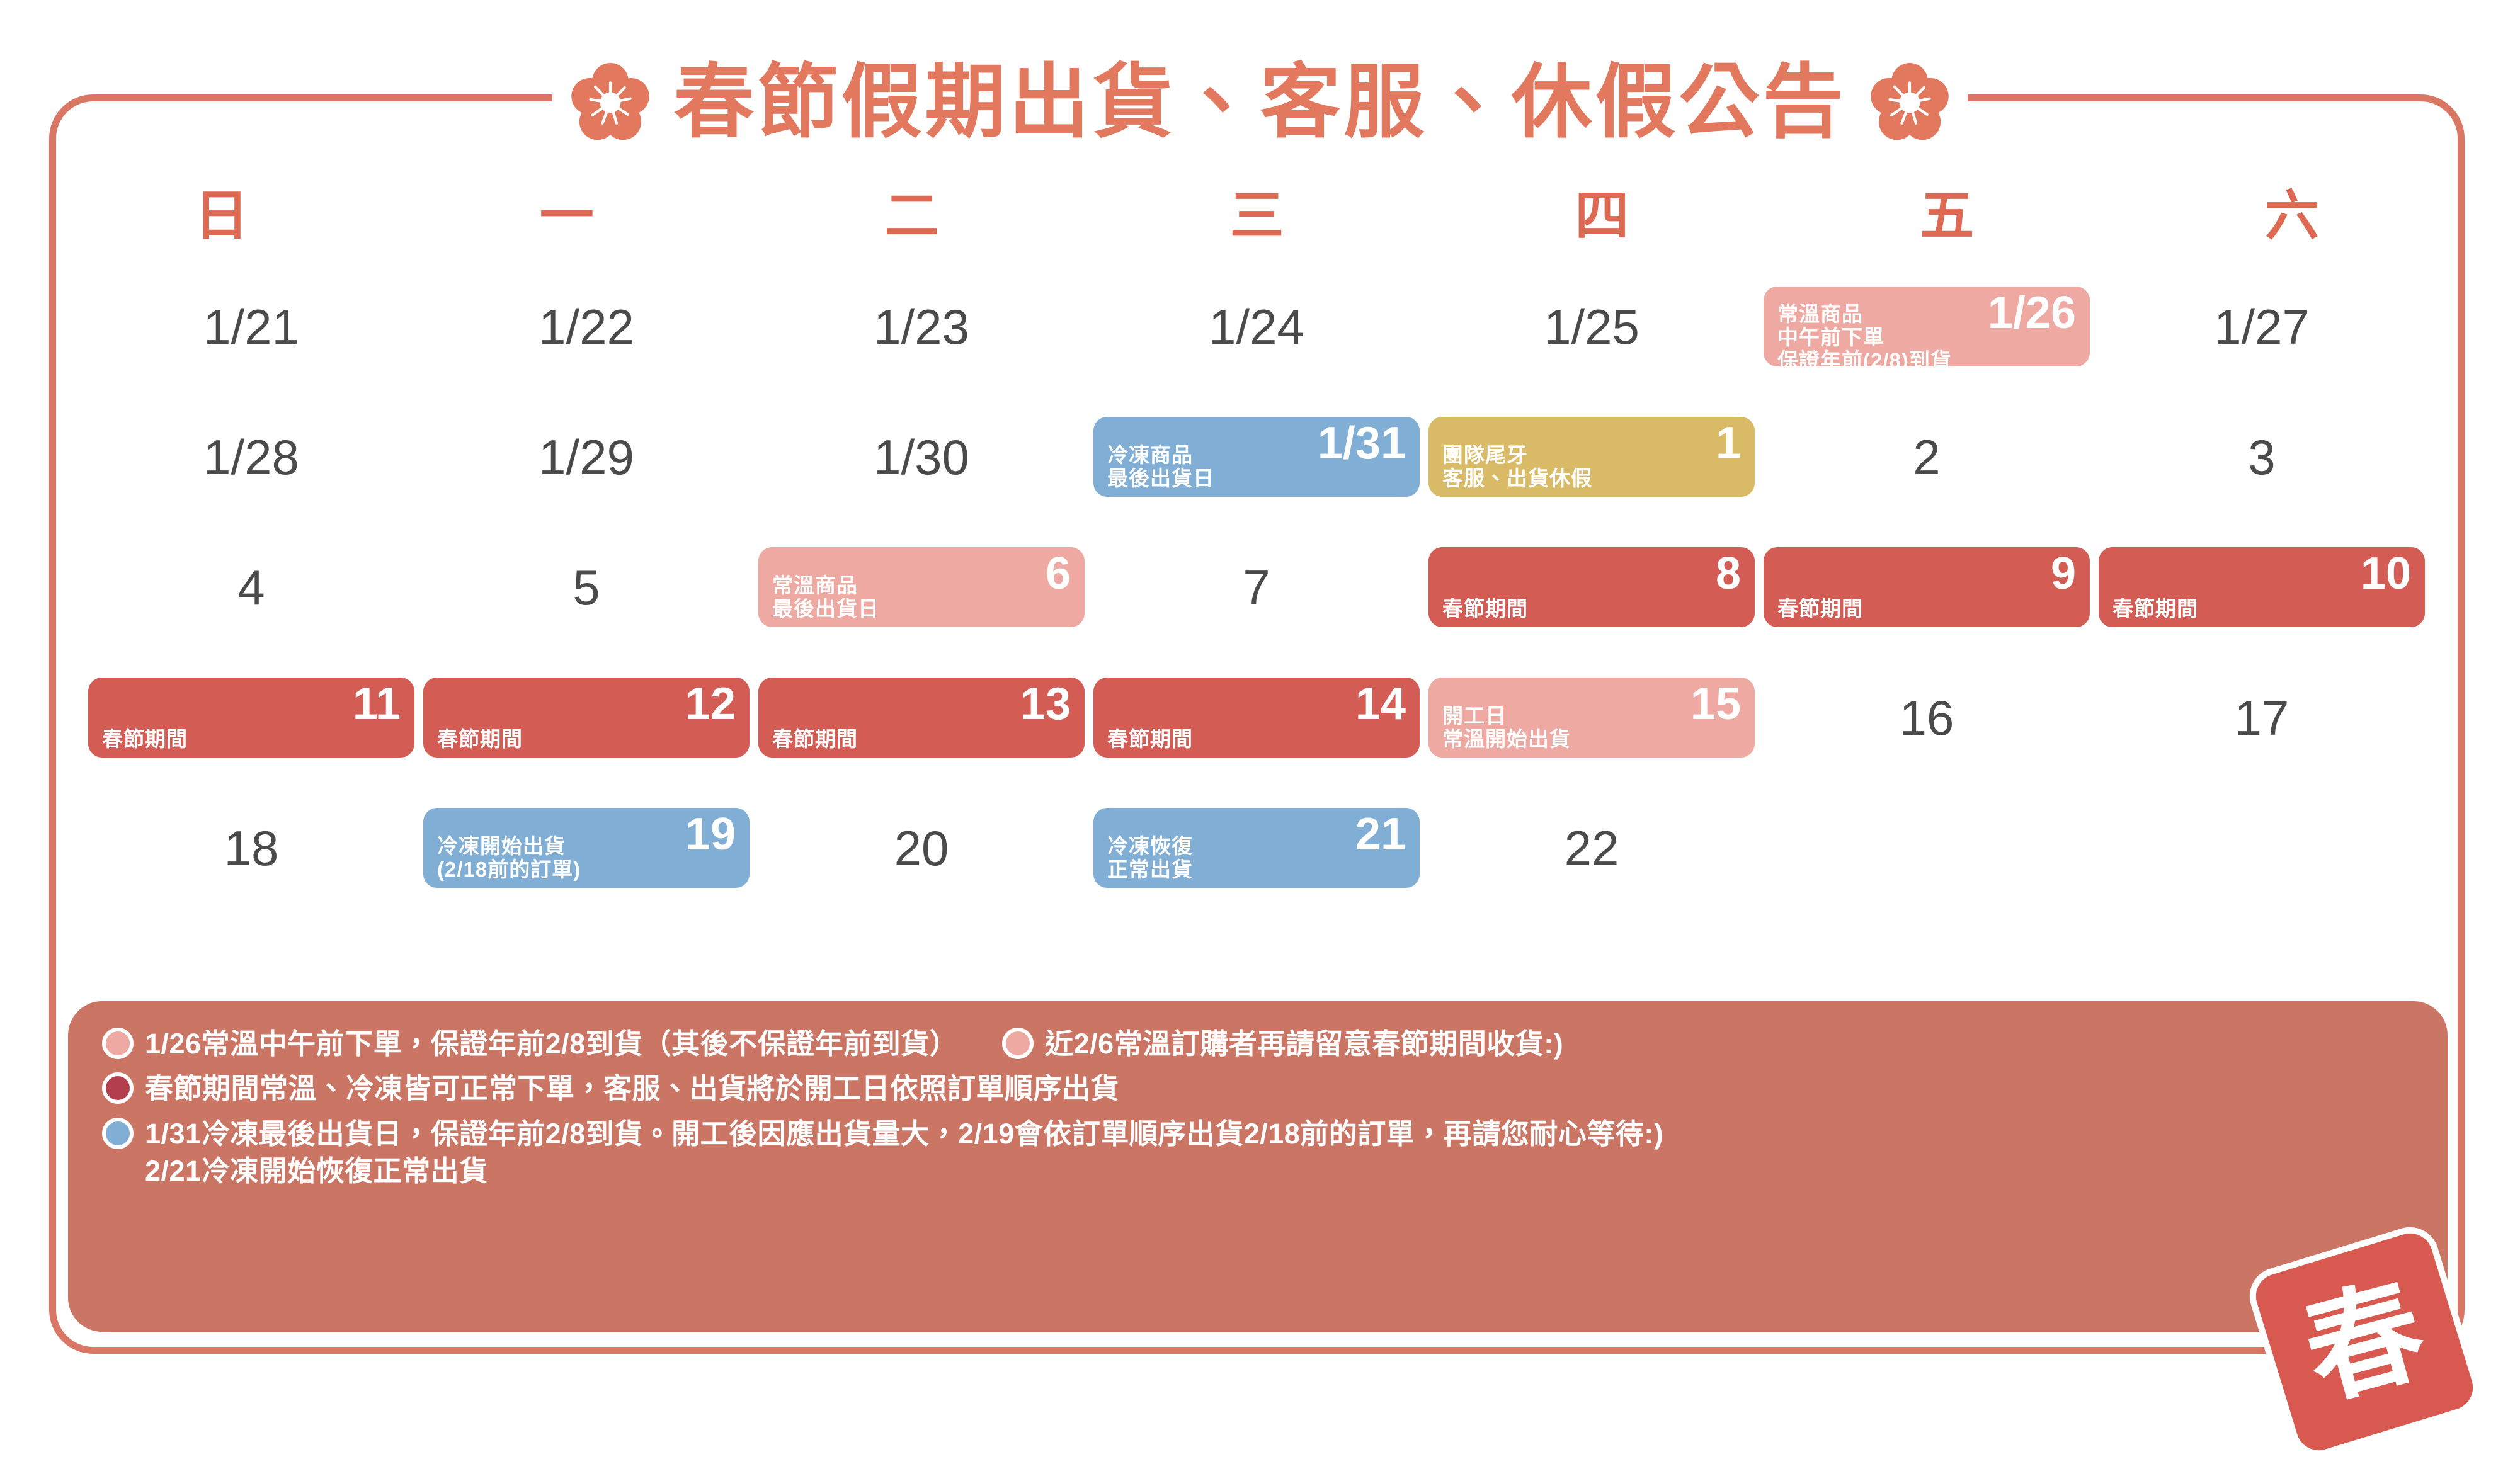 This screenshot has width=2520, height=1464. I want to click on day-number: 11, so click(376, 704).